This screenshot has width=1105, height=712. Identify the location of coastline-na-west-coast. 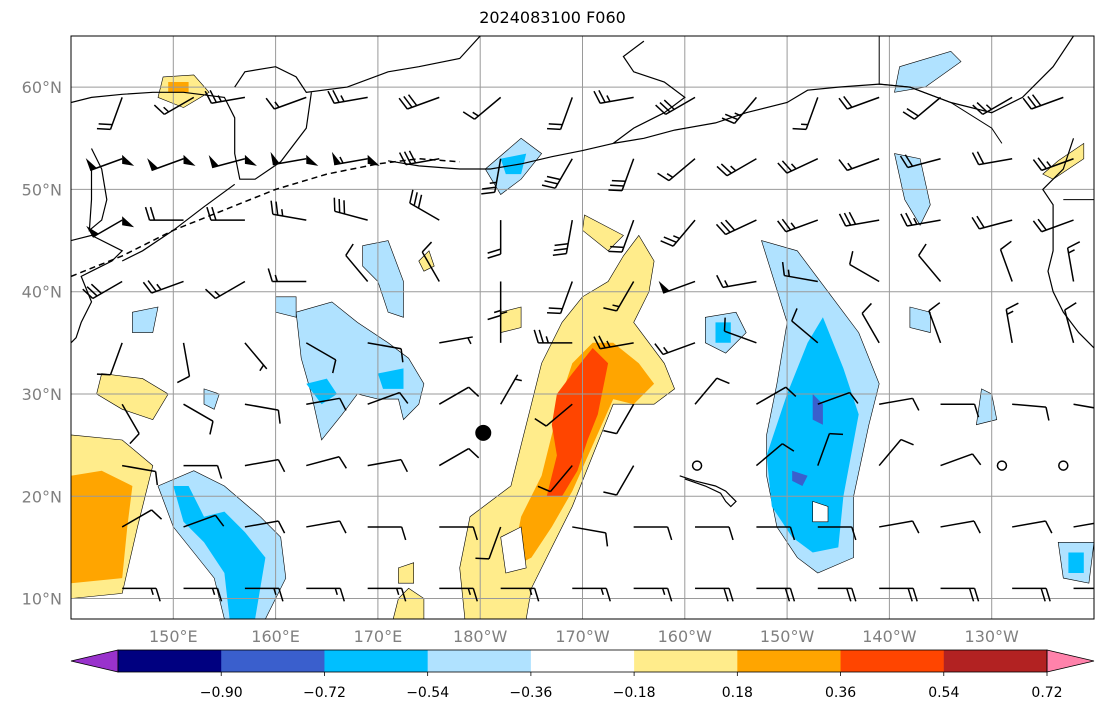
(1068, 243).